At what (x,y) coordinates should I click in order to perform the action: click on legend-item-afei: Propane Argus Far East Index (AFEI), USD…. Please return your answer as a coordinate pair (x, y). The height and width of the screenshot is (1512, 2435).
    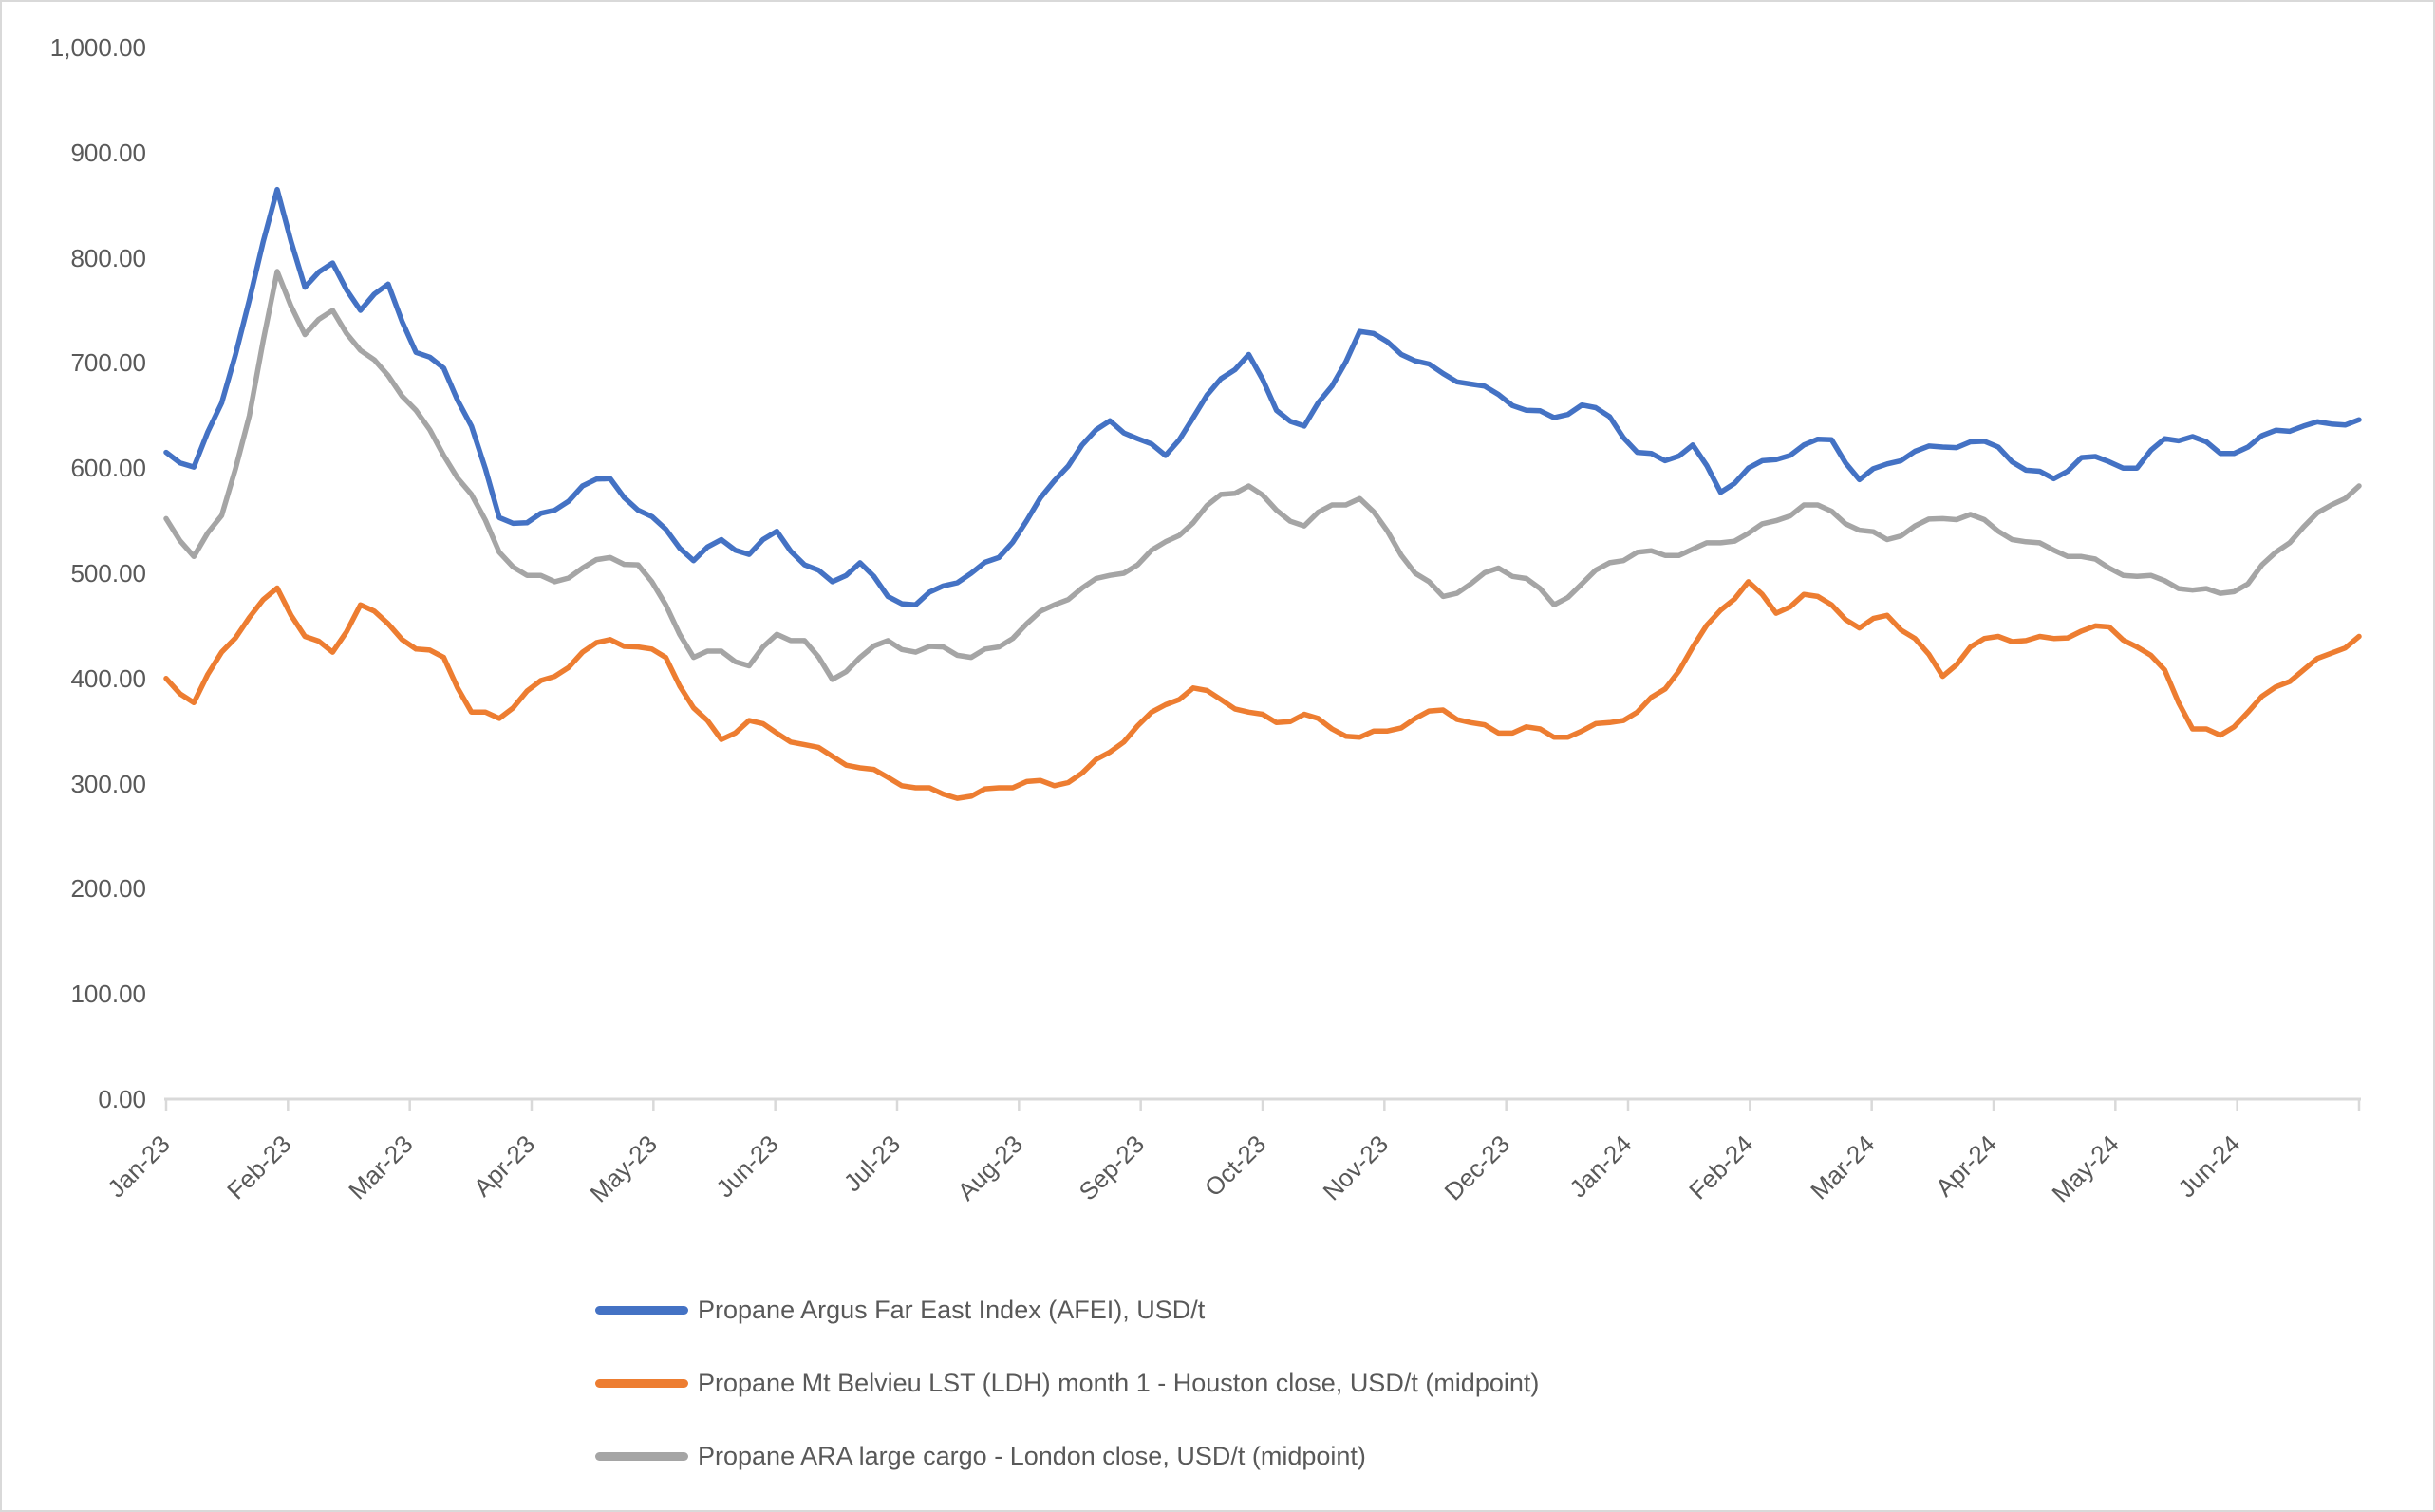
    Looking at the image, I should click on (900, 1310).